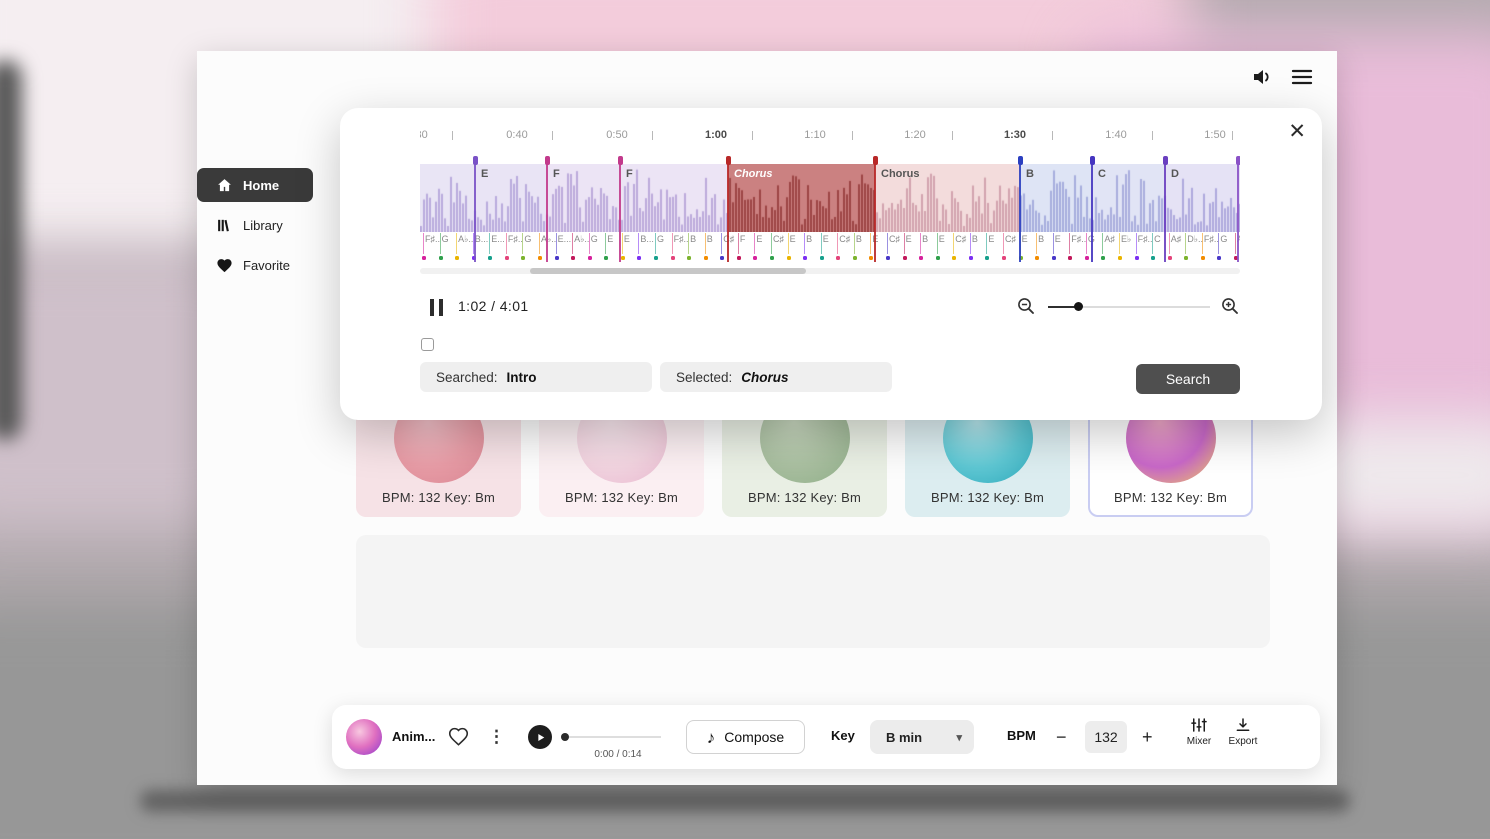  What do you see at coordinates (1175, 174) in the screenshot?
I see `section-label: D` at bounding box center [1175, 174].